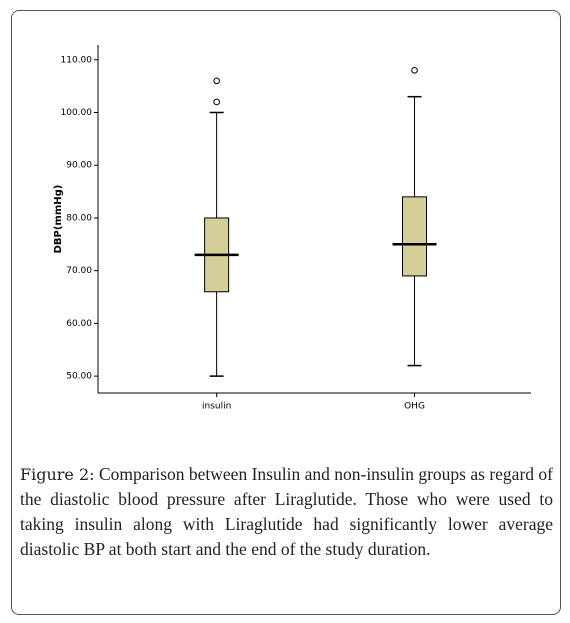 This screenshot has height=623, width=570. I want to click on y-tick-label: 100.00, so click(77, 113).